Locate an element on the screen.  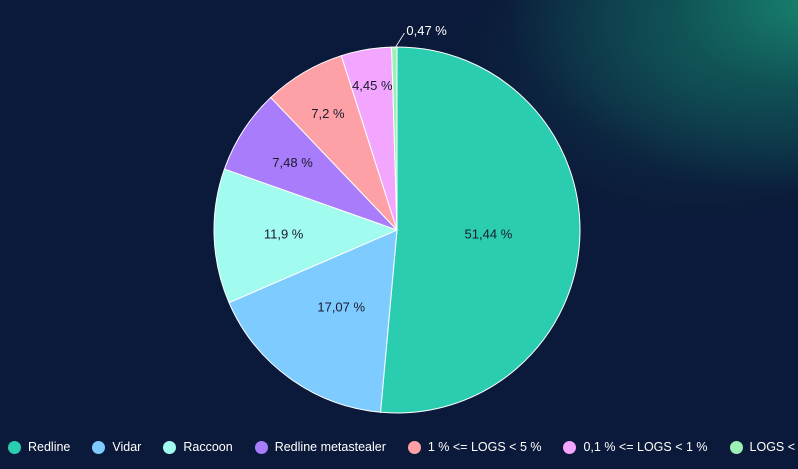
legend-label: Redline is located at coordinates (49, 447).